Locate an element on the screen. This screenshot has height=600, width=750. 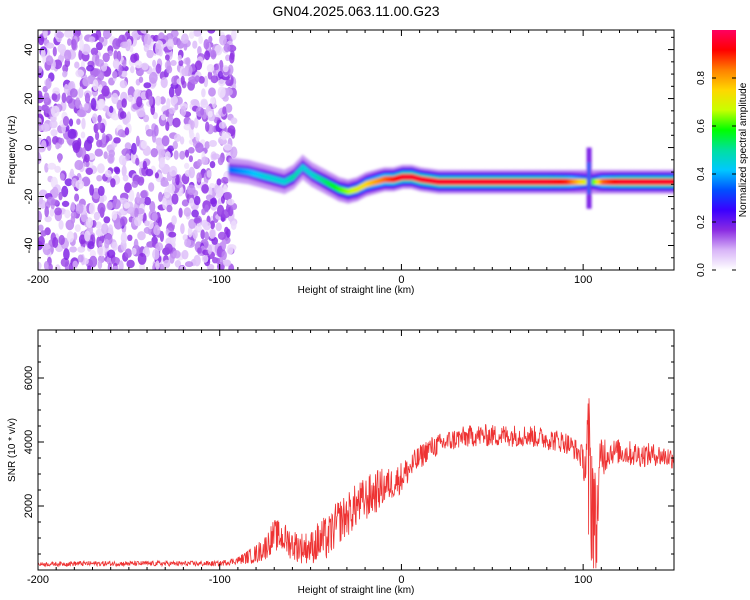
colorbar-tick-label: 0.6 is located at coordinates (701, 126).